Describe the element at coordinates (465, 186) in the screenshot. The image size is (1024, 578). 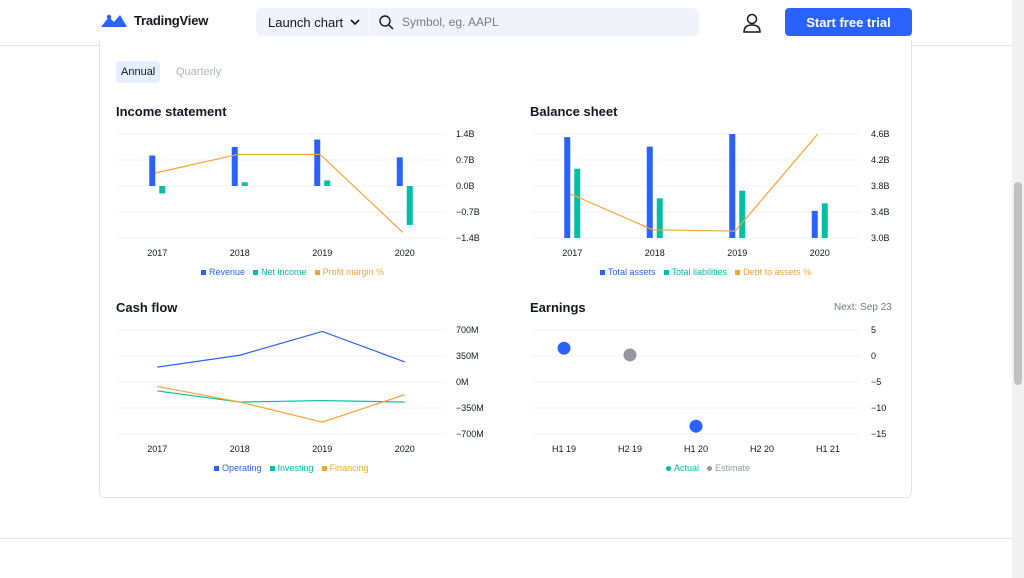
I see `y-tick-label: 0.0B` at that location.